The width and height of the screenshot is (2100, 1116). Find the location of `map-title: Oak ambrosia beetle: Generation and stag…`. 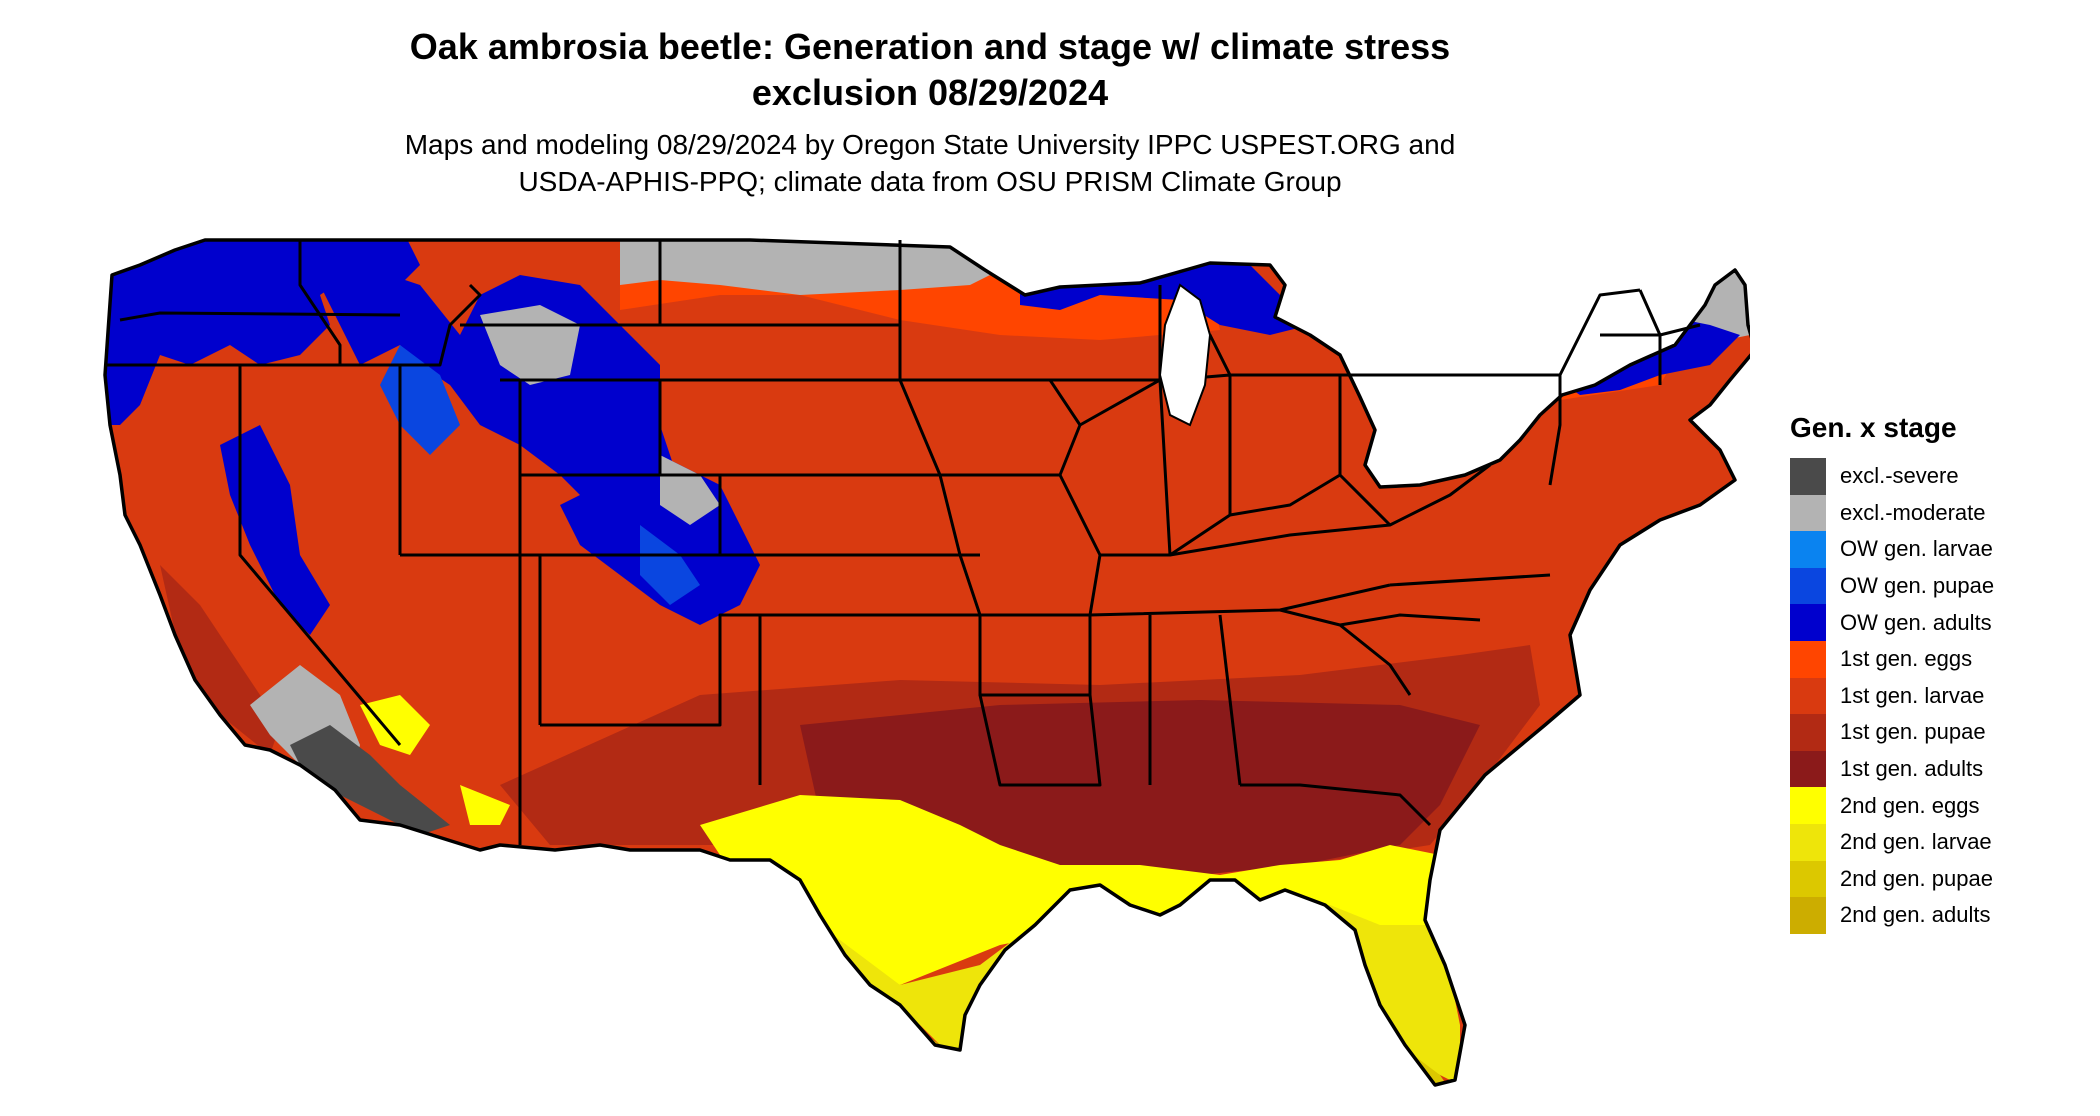

map-title: Oak ambrosia beetle: Generation and stag… is located at coordinates (930, 70).